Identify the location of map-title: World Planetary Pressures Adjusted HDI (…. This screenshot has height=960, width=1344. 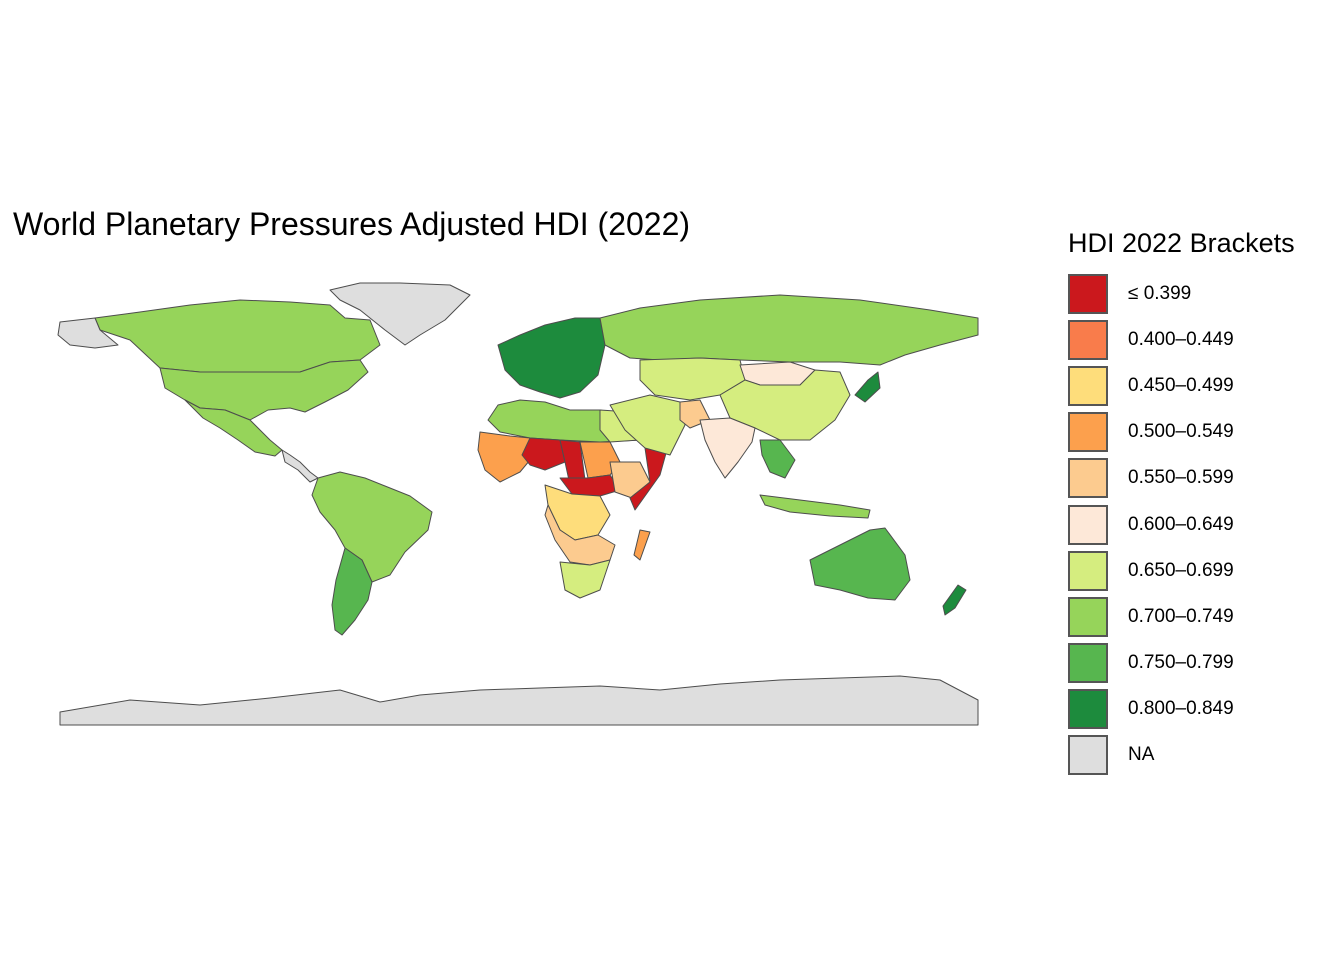
(352, 224).